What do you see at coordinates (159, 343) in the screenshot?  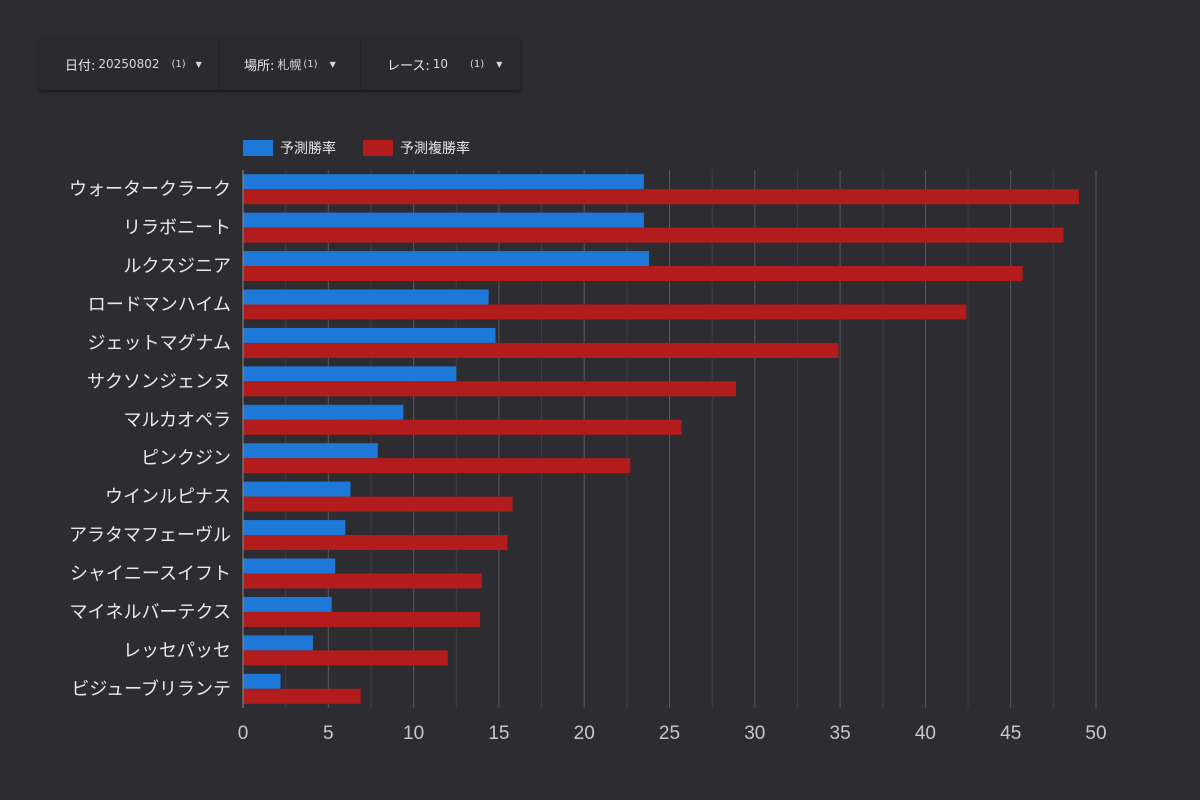 I see `category-label: ジェットマグナム` at bounding box center [159, 343].